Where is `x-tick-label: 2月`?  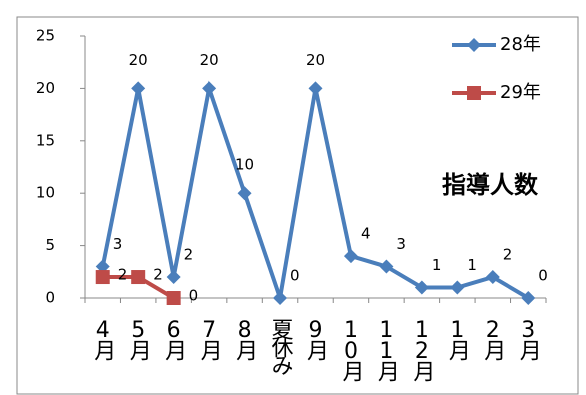 x-tick-label: 2月 is located at coordinates (493, 339).